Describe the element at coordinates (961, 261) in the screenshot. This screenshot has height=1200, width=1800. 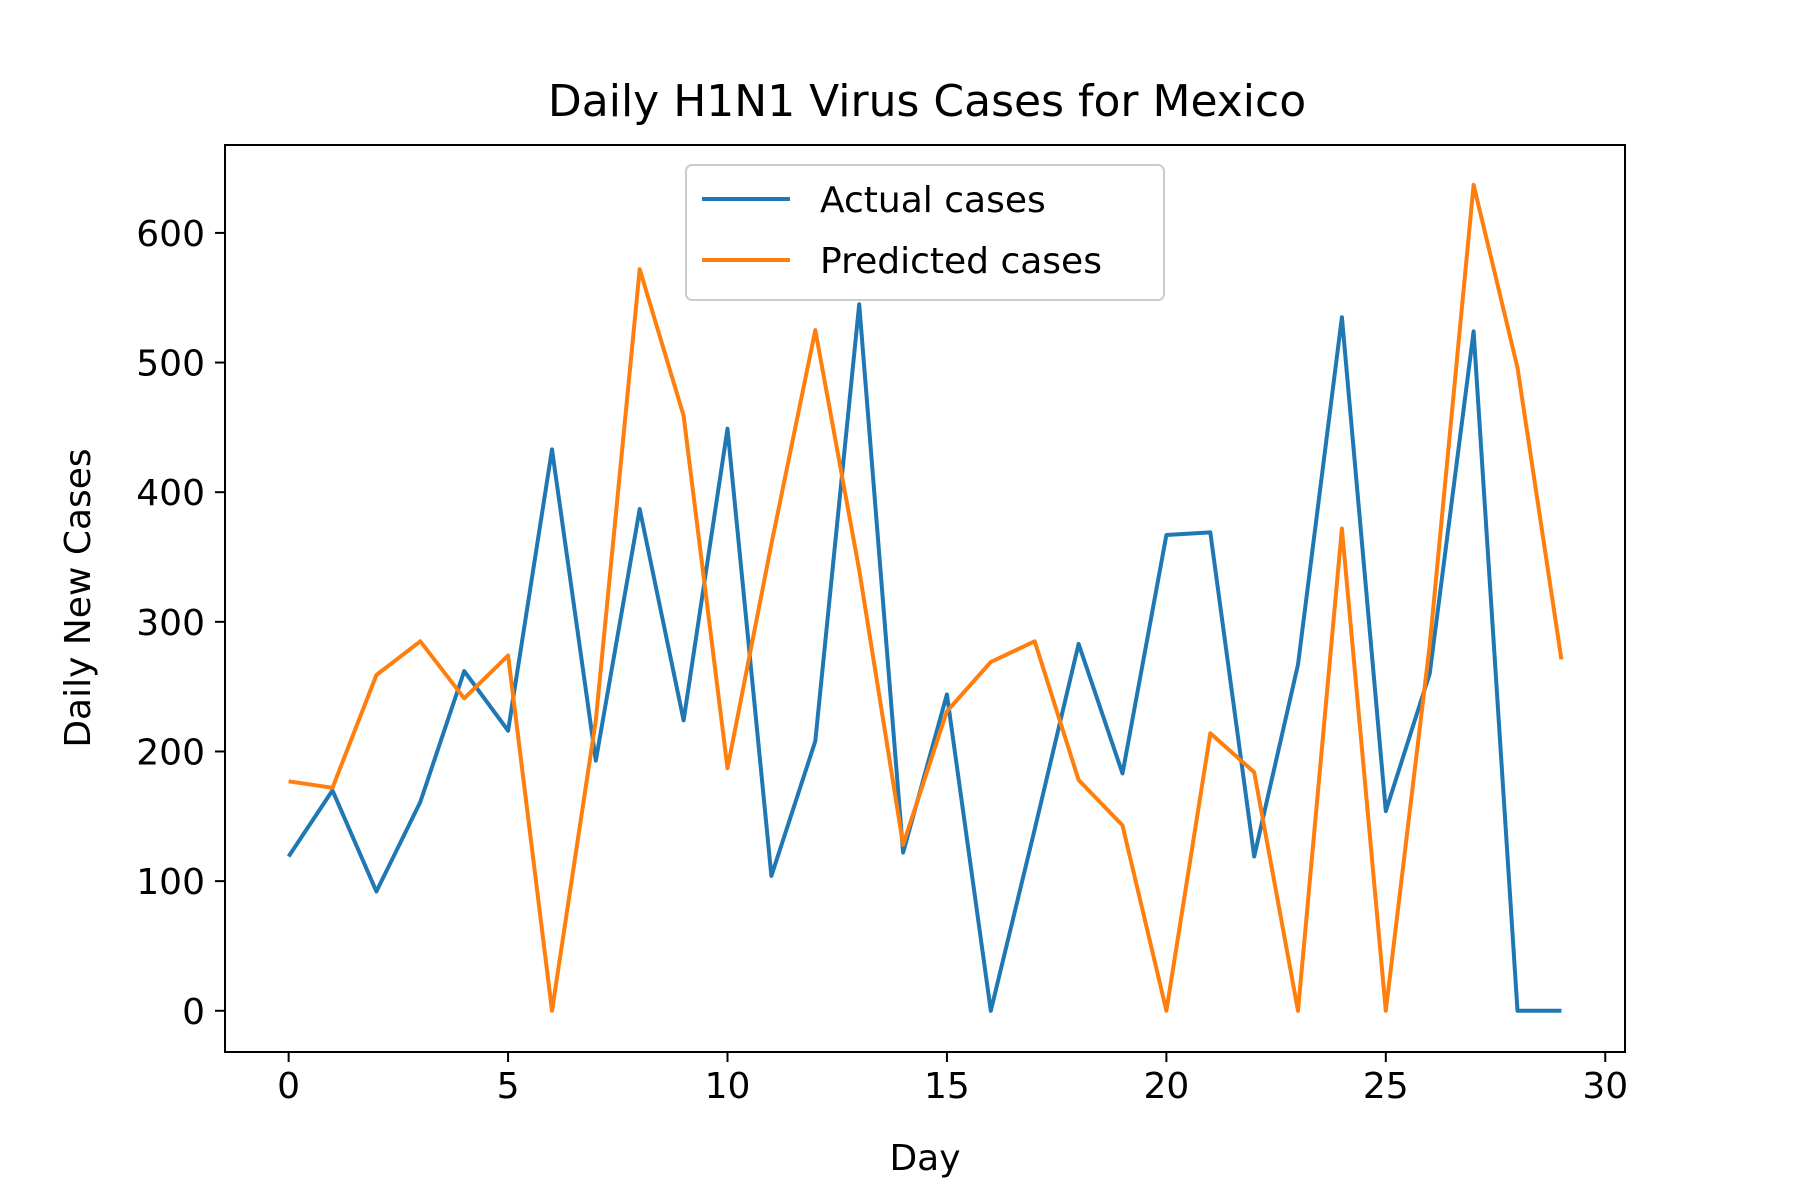
I see `legend-label-predicted: Predicted cases` at that location.